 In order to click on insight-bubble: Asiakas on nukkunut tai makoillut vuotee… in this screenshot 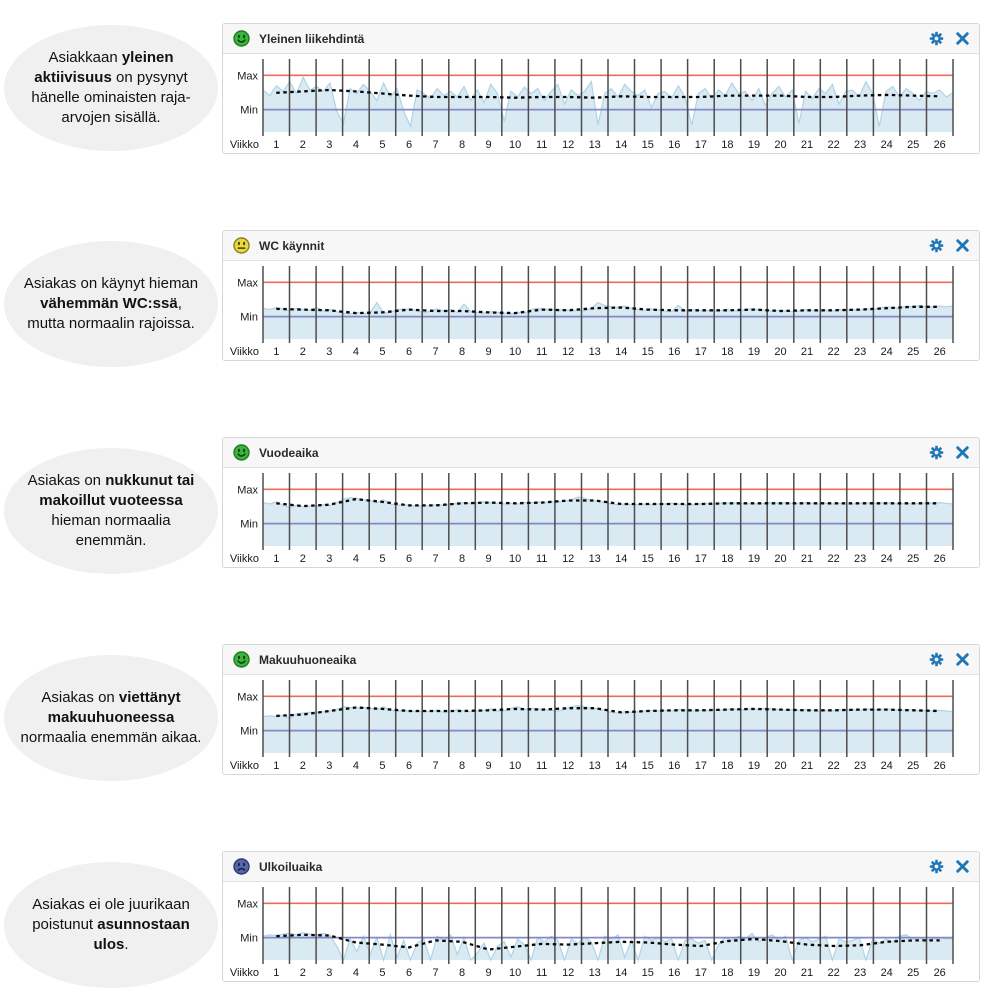, I will do `click(111, 511)`.